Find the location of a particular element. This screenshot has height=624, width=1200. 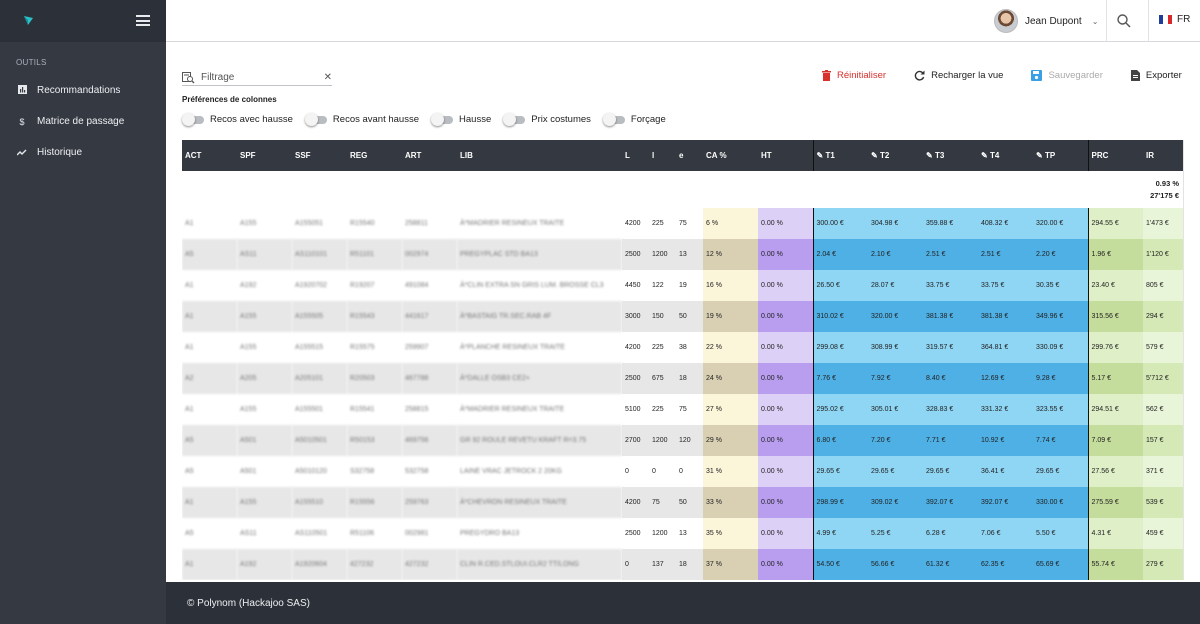

table-cell: 305.01 € is located at coordinates (895, 409).